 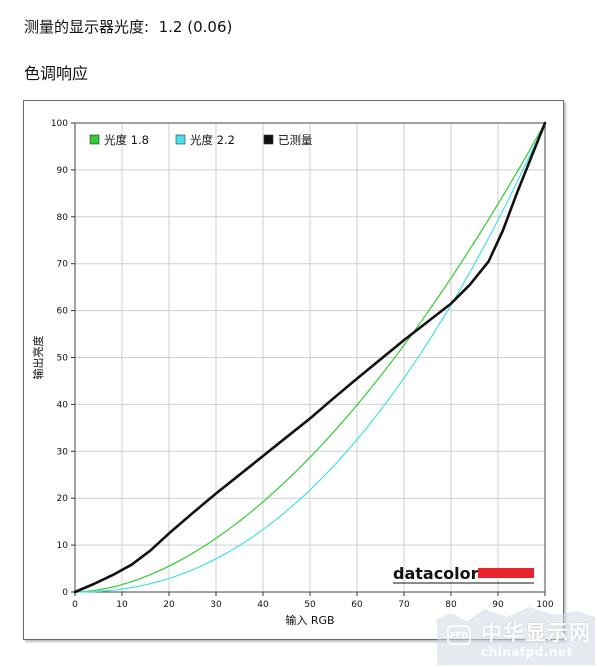 I want to click on x-tick-label: 60, so click(x=357, y=605).